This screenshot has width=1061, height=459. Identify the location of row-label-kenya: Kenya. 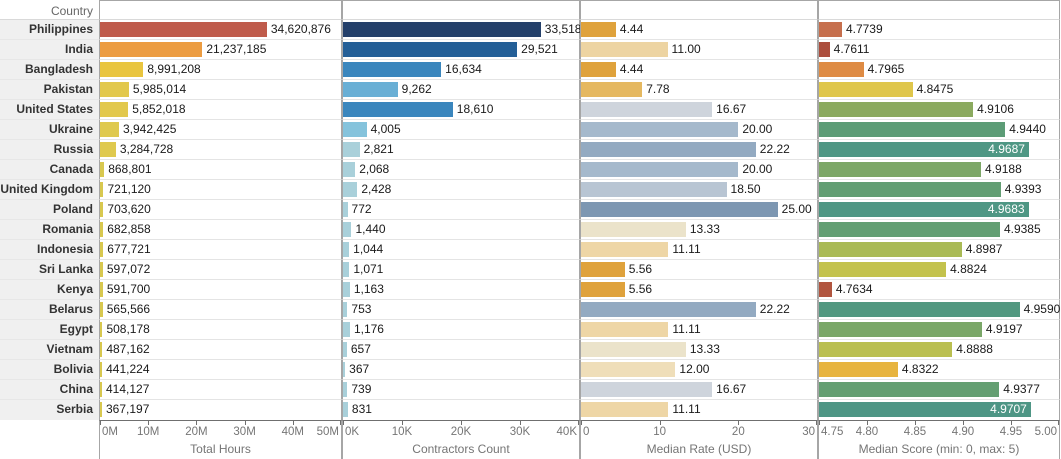
(49, 290).